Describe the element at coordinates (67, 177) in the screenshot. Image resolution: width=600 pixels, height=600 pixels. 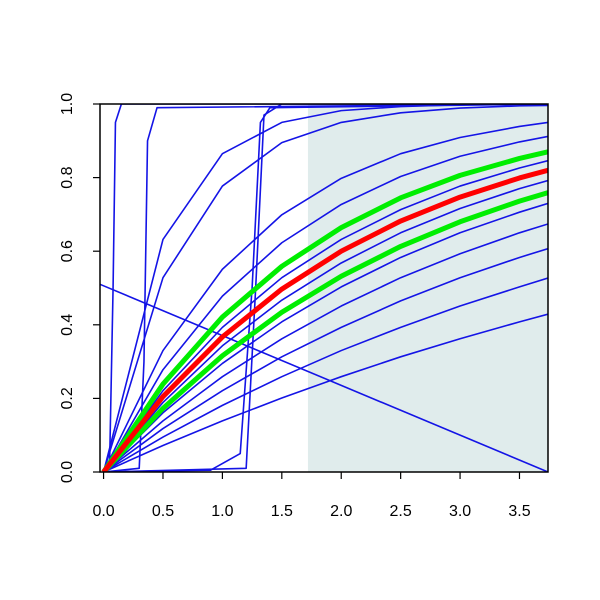
I see `y-tick-label: 0.8` at that location.